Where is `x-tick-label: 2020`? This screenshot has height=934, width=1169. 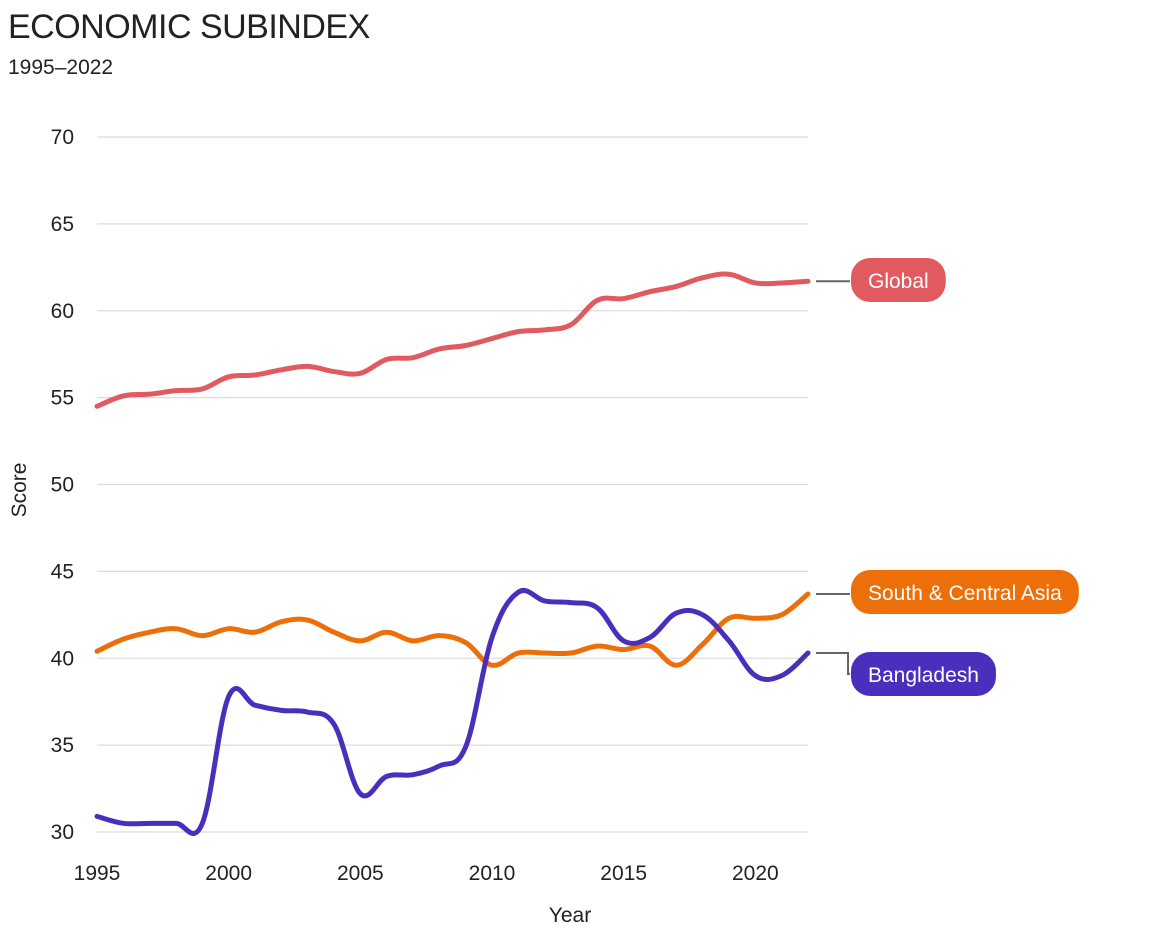 x-tick-label: 2020 is located at coordinates (755, 873).